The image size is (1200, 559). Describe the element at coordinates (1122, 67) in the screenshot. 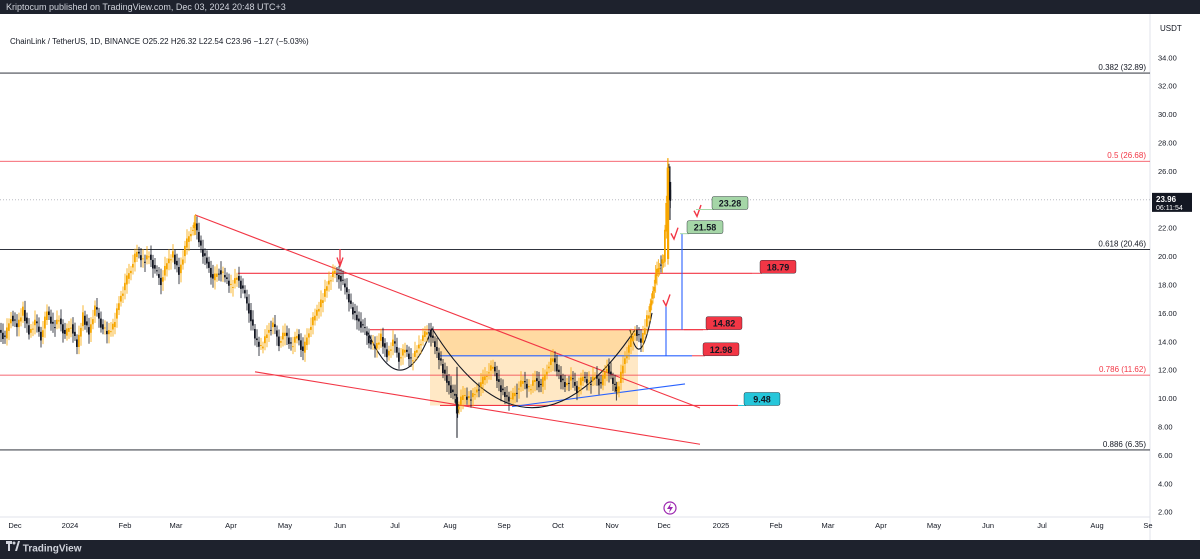

I see `fib-label: 0.382 (32.89)` at that location.